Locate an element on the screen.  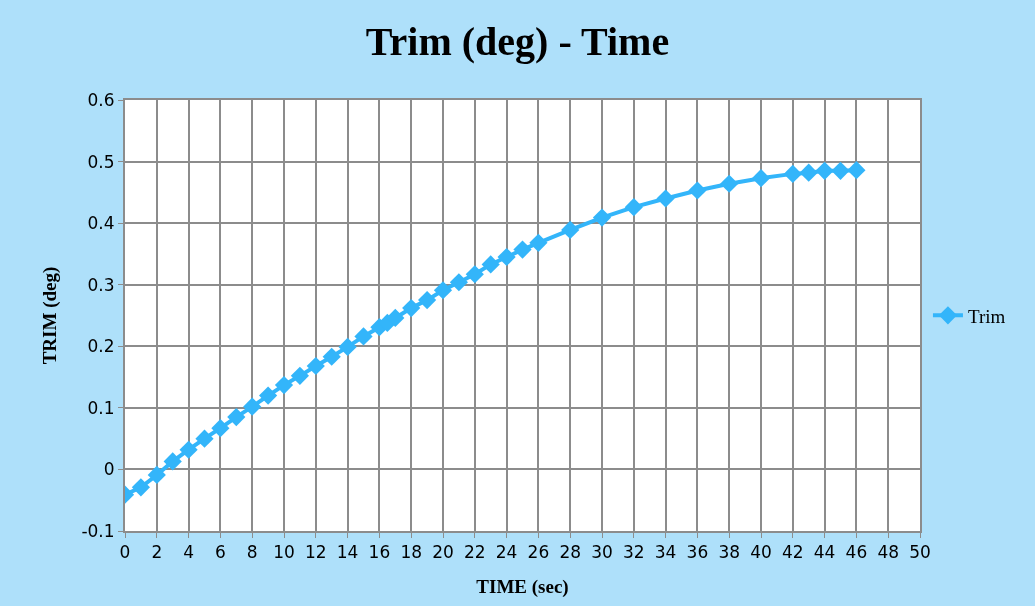
legend-label: Trim is located at coordinates (986, 316).